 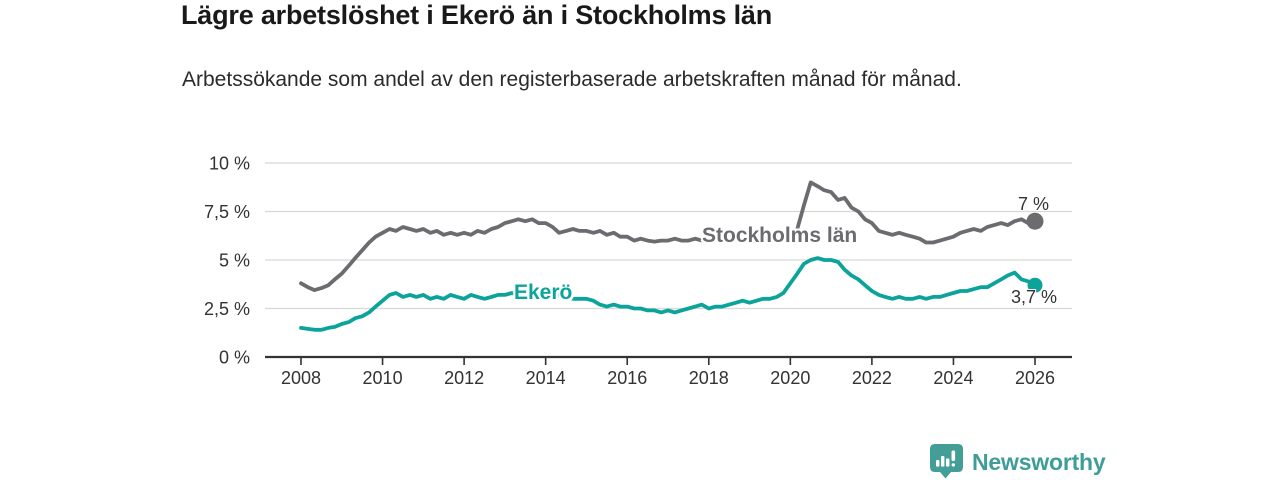 I want to click on x-tick-label: 2012, so click(x=464, y=378).